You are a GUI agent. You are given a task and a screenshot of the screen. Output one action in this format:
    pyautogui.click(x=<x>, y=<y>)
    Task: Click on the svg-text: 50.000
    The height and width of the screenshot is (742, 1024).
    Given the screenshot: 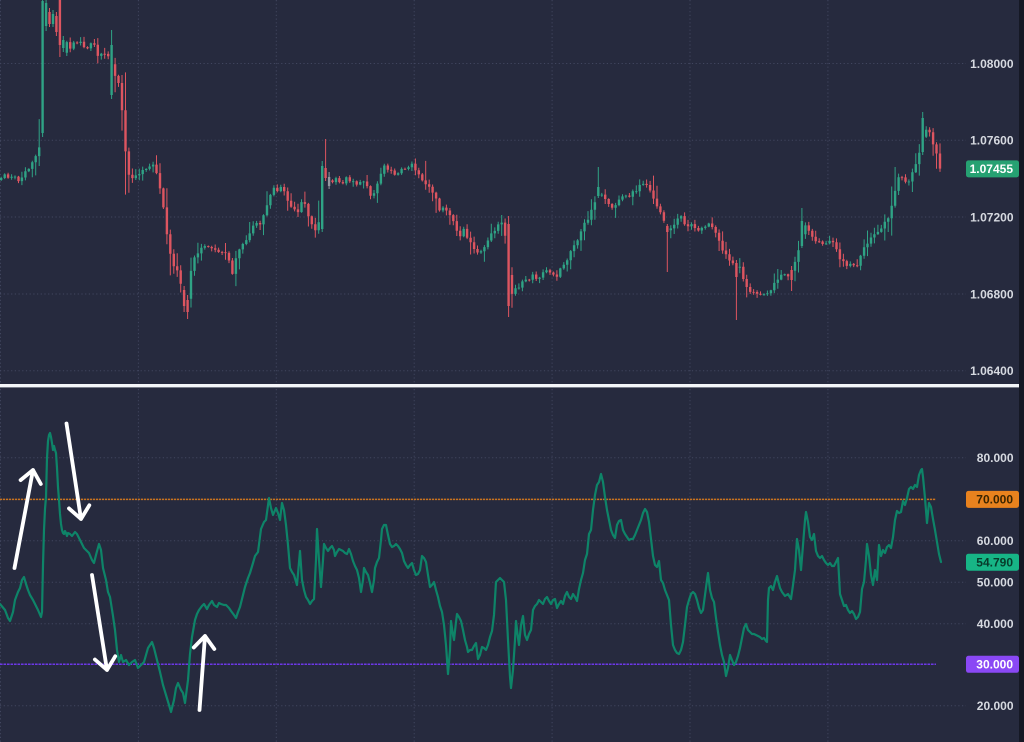 What is the action you would take?
    pyautogui.click(x=995, y=583)
    